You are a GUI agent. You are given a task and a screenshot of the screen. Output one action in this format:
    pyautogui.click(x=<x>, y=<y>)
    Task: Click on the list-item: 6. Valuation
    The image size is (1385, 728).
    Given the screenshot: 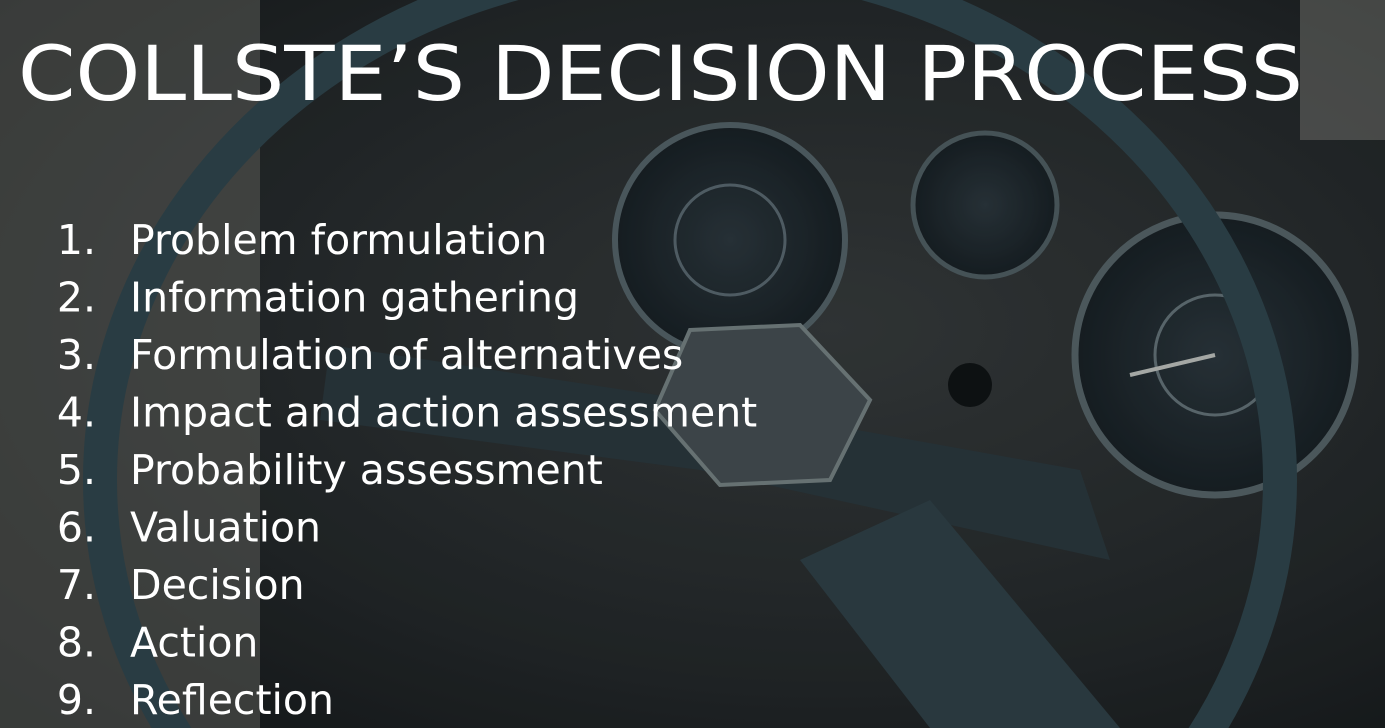 What is the action you would take?
    pyautogui.click(x=189, y=528)
    